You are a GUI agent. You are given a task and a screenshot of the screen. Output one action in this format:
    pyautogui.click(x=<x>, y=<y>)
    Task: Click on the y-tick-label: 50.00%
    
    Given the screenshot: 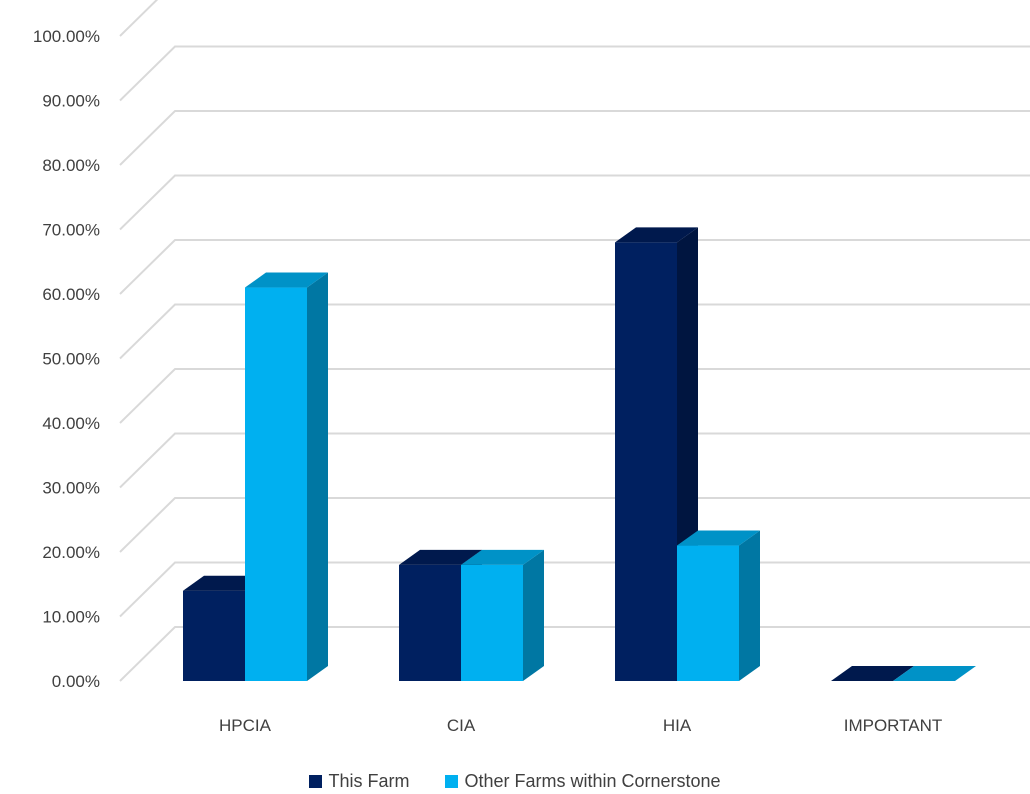 What is the action you would take?
    pyautogui.click(x=71, y=359)
    